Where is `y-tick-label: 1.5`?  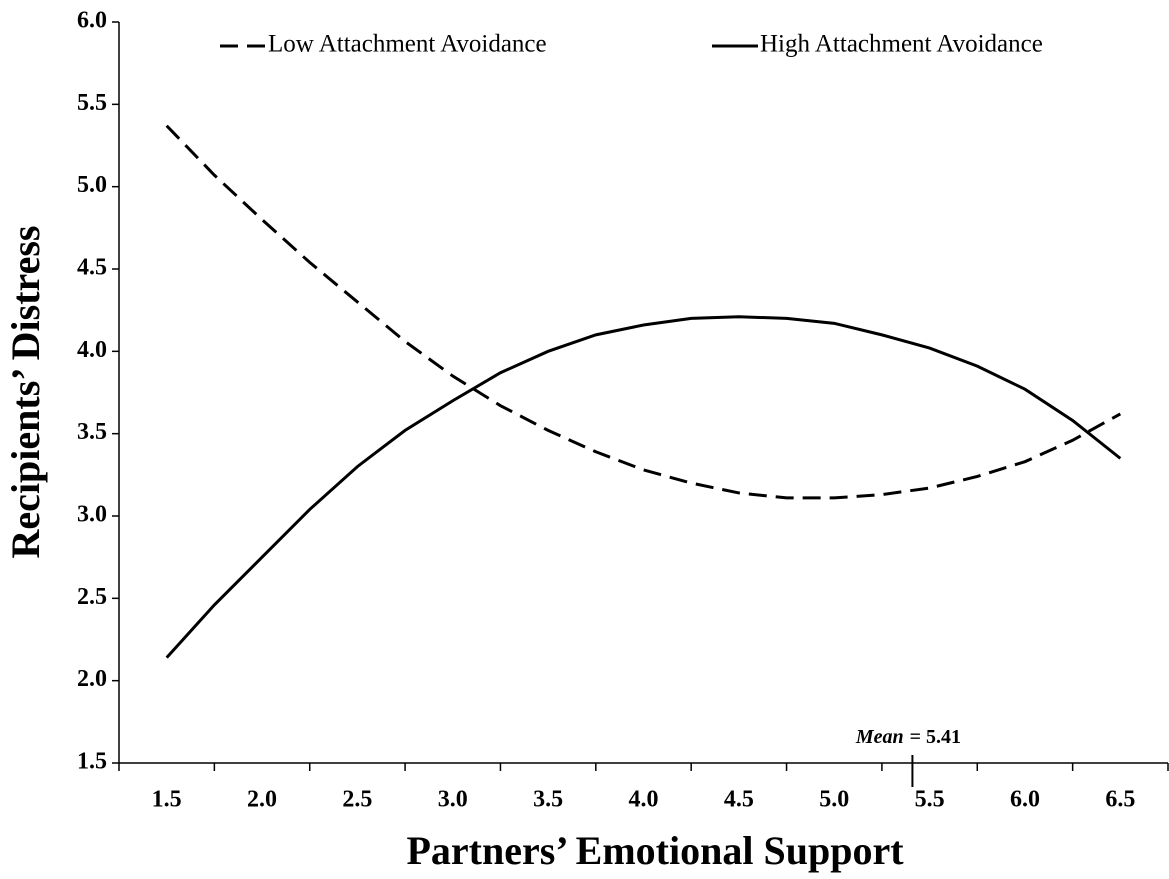 y-tick-label: 1.5 is located at coordinates (92, 762).